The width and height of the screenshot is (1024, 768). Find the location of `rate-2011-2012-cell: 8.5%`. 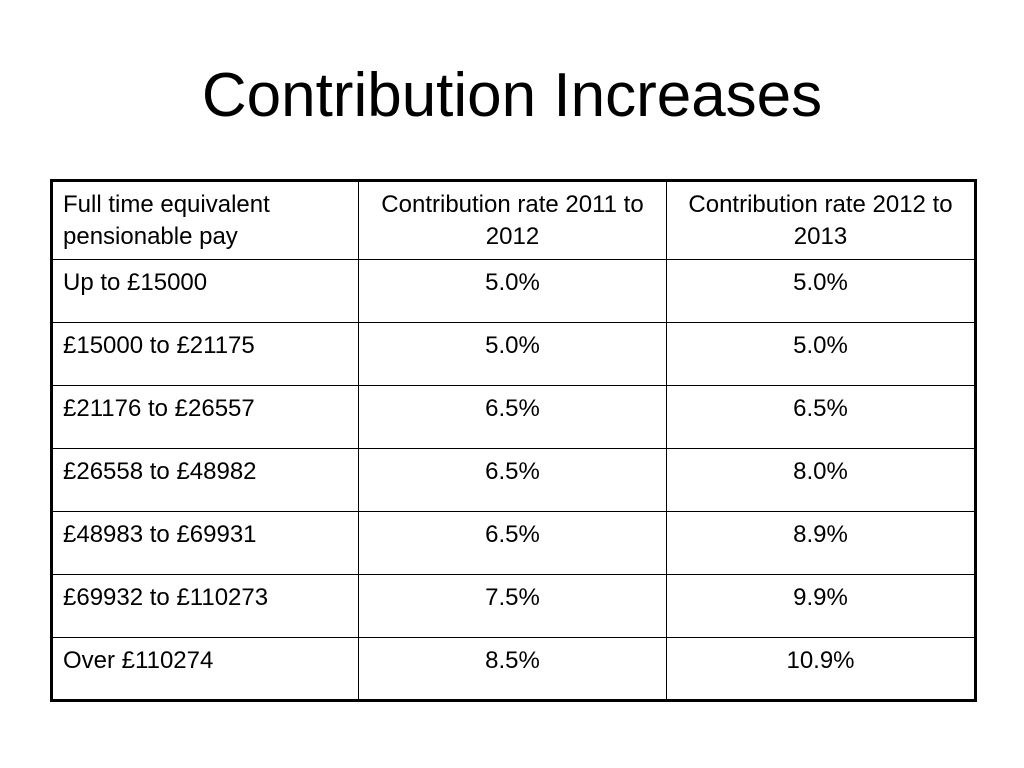

rate-2011-2012-cell: 8.5% is located at coordinates (512, 669).